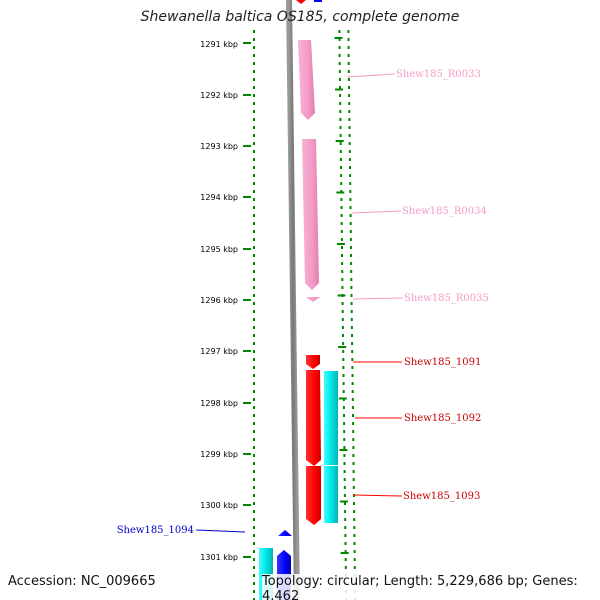 The height and width of the screenshot is (600, 600). Describe the element at coordinates (442, 362) in the screenshot. I see `gene-label-1091: Shew185_1091` at that location.